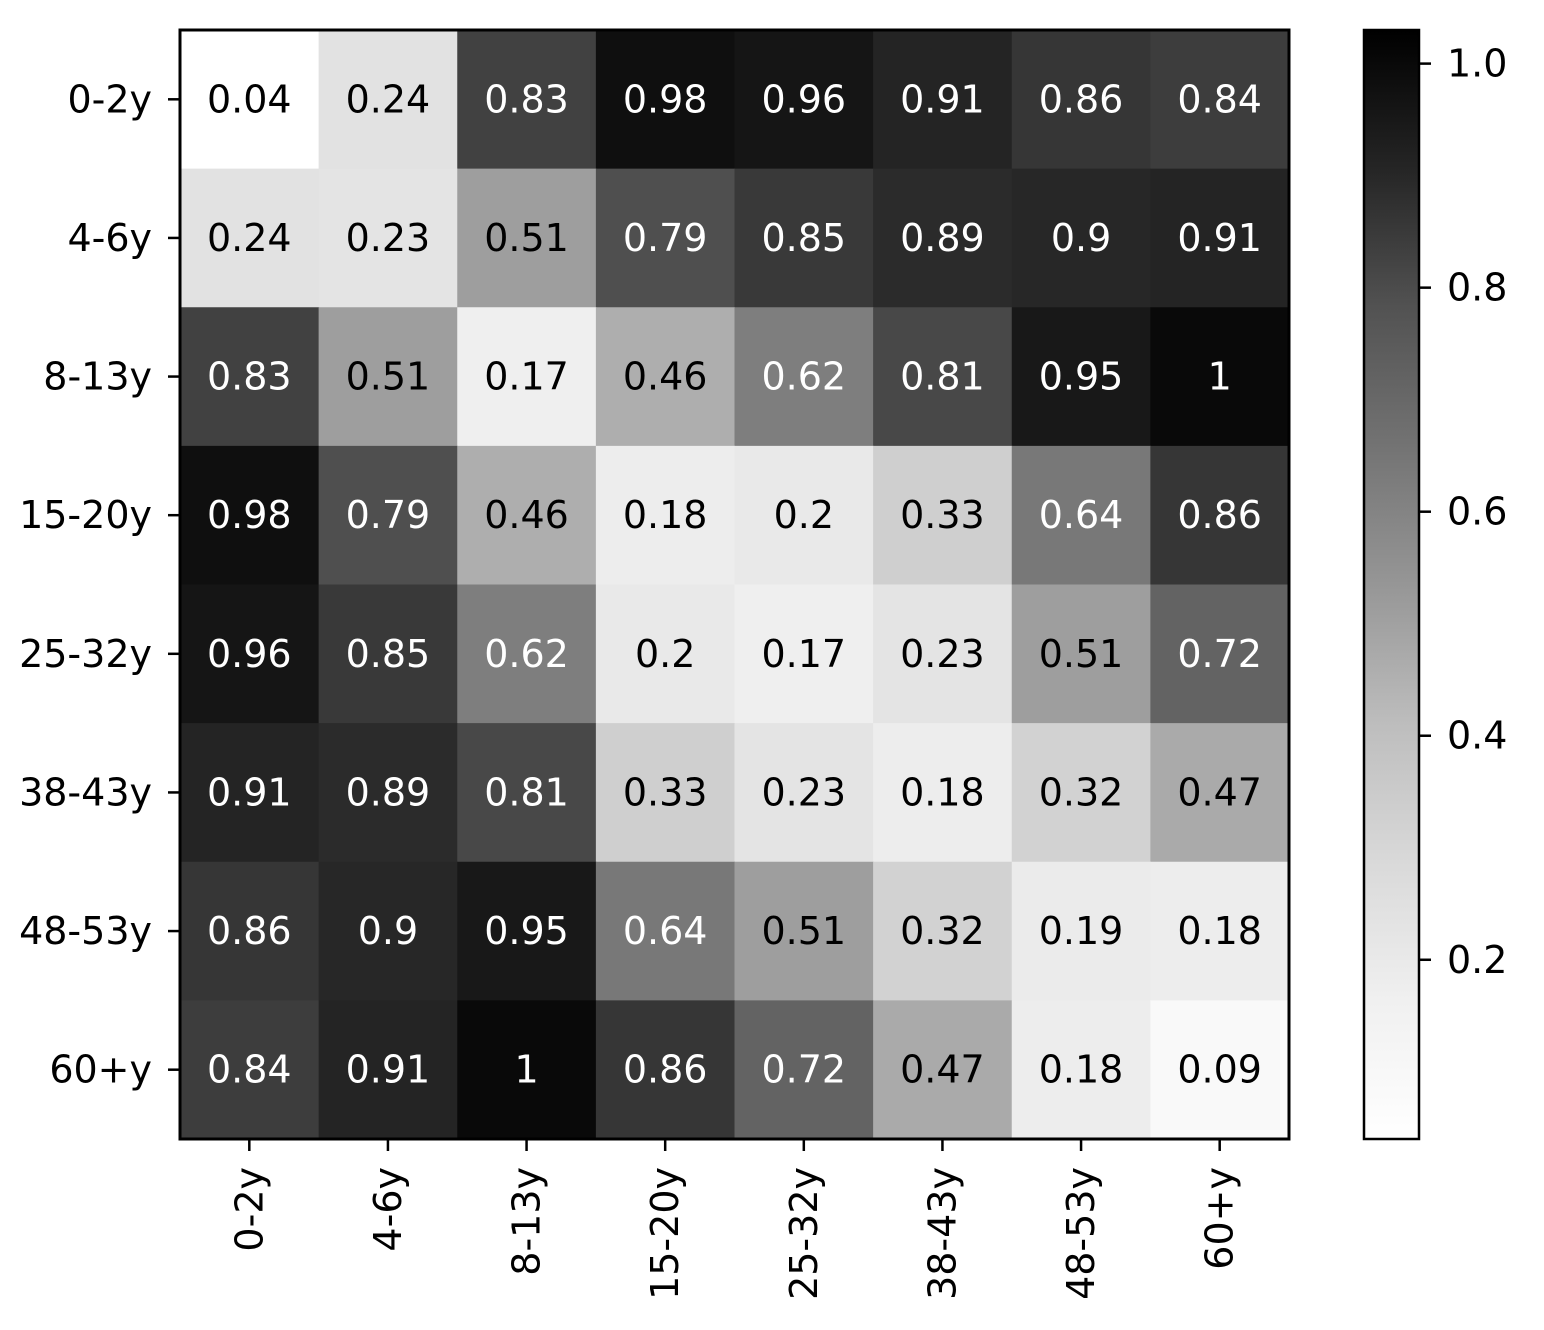  What do you see at coordinates (1477, 512) in the screenshot?
I see `colorbar-tick-label: 0.6` at bounding box center [1477, 512].